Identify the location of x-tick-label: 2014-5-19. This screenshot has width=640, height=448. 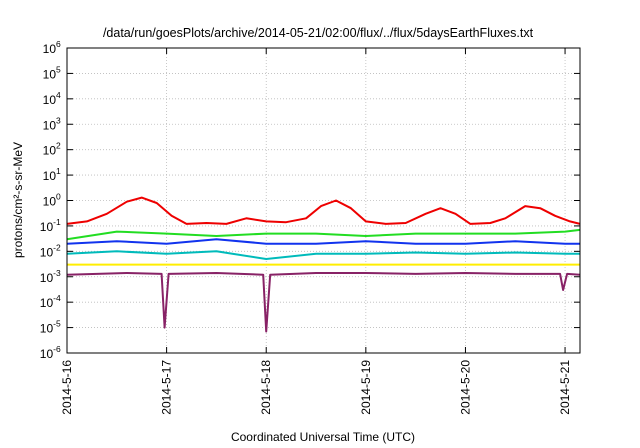
(366, 387).